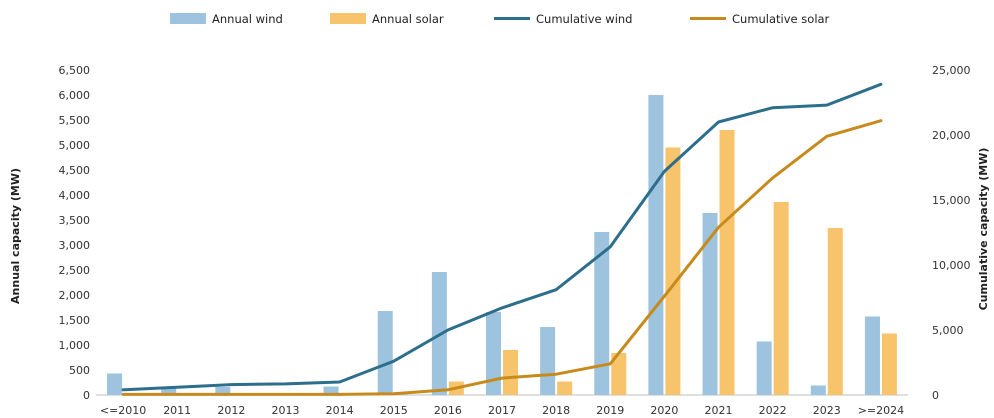  What do you see at coordinates (75, 145) in the screenshot?
I see `y-tick-label: 5,000` at bounding box center [75, 145].